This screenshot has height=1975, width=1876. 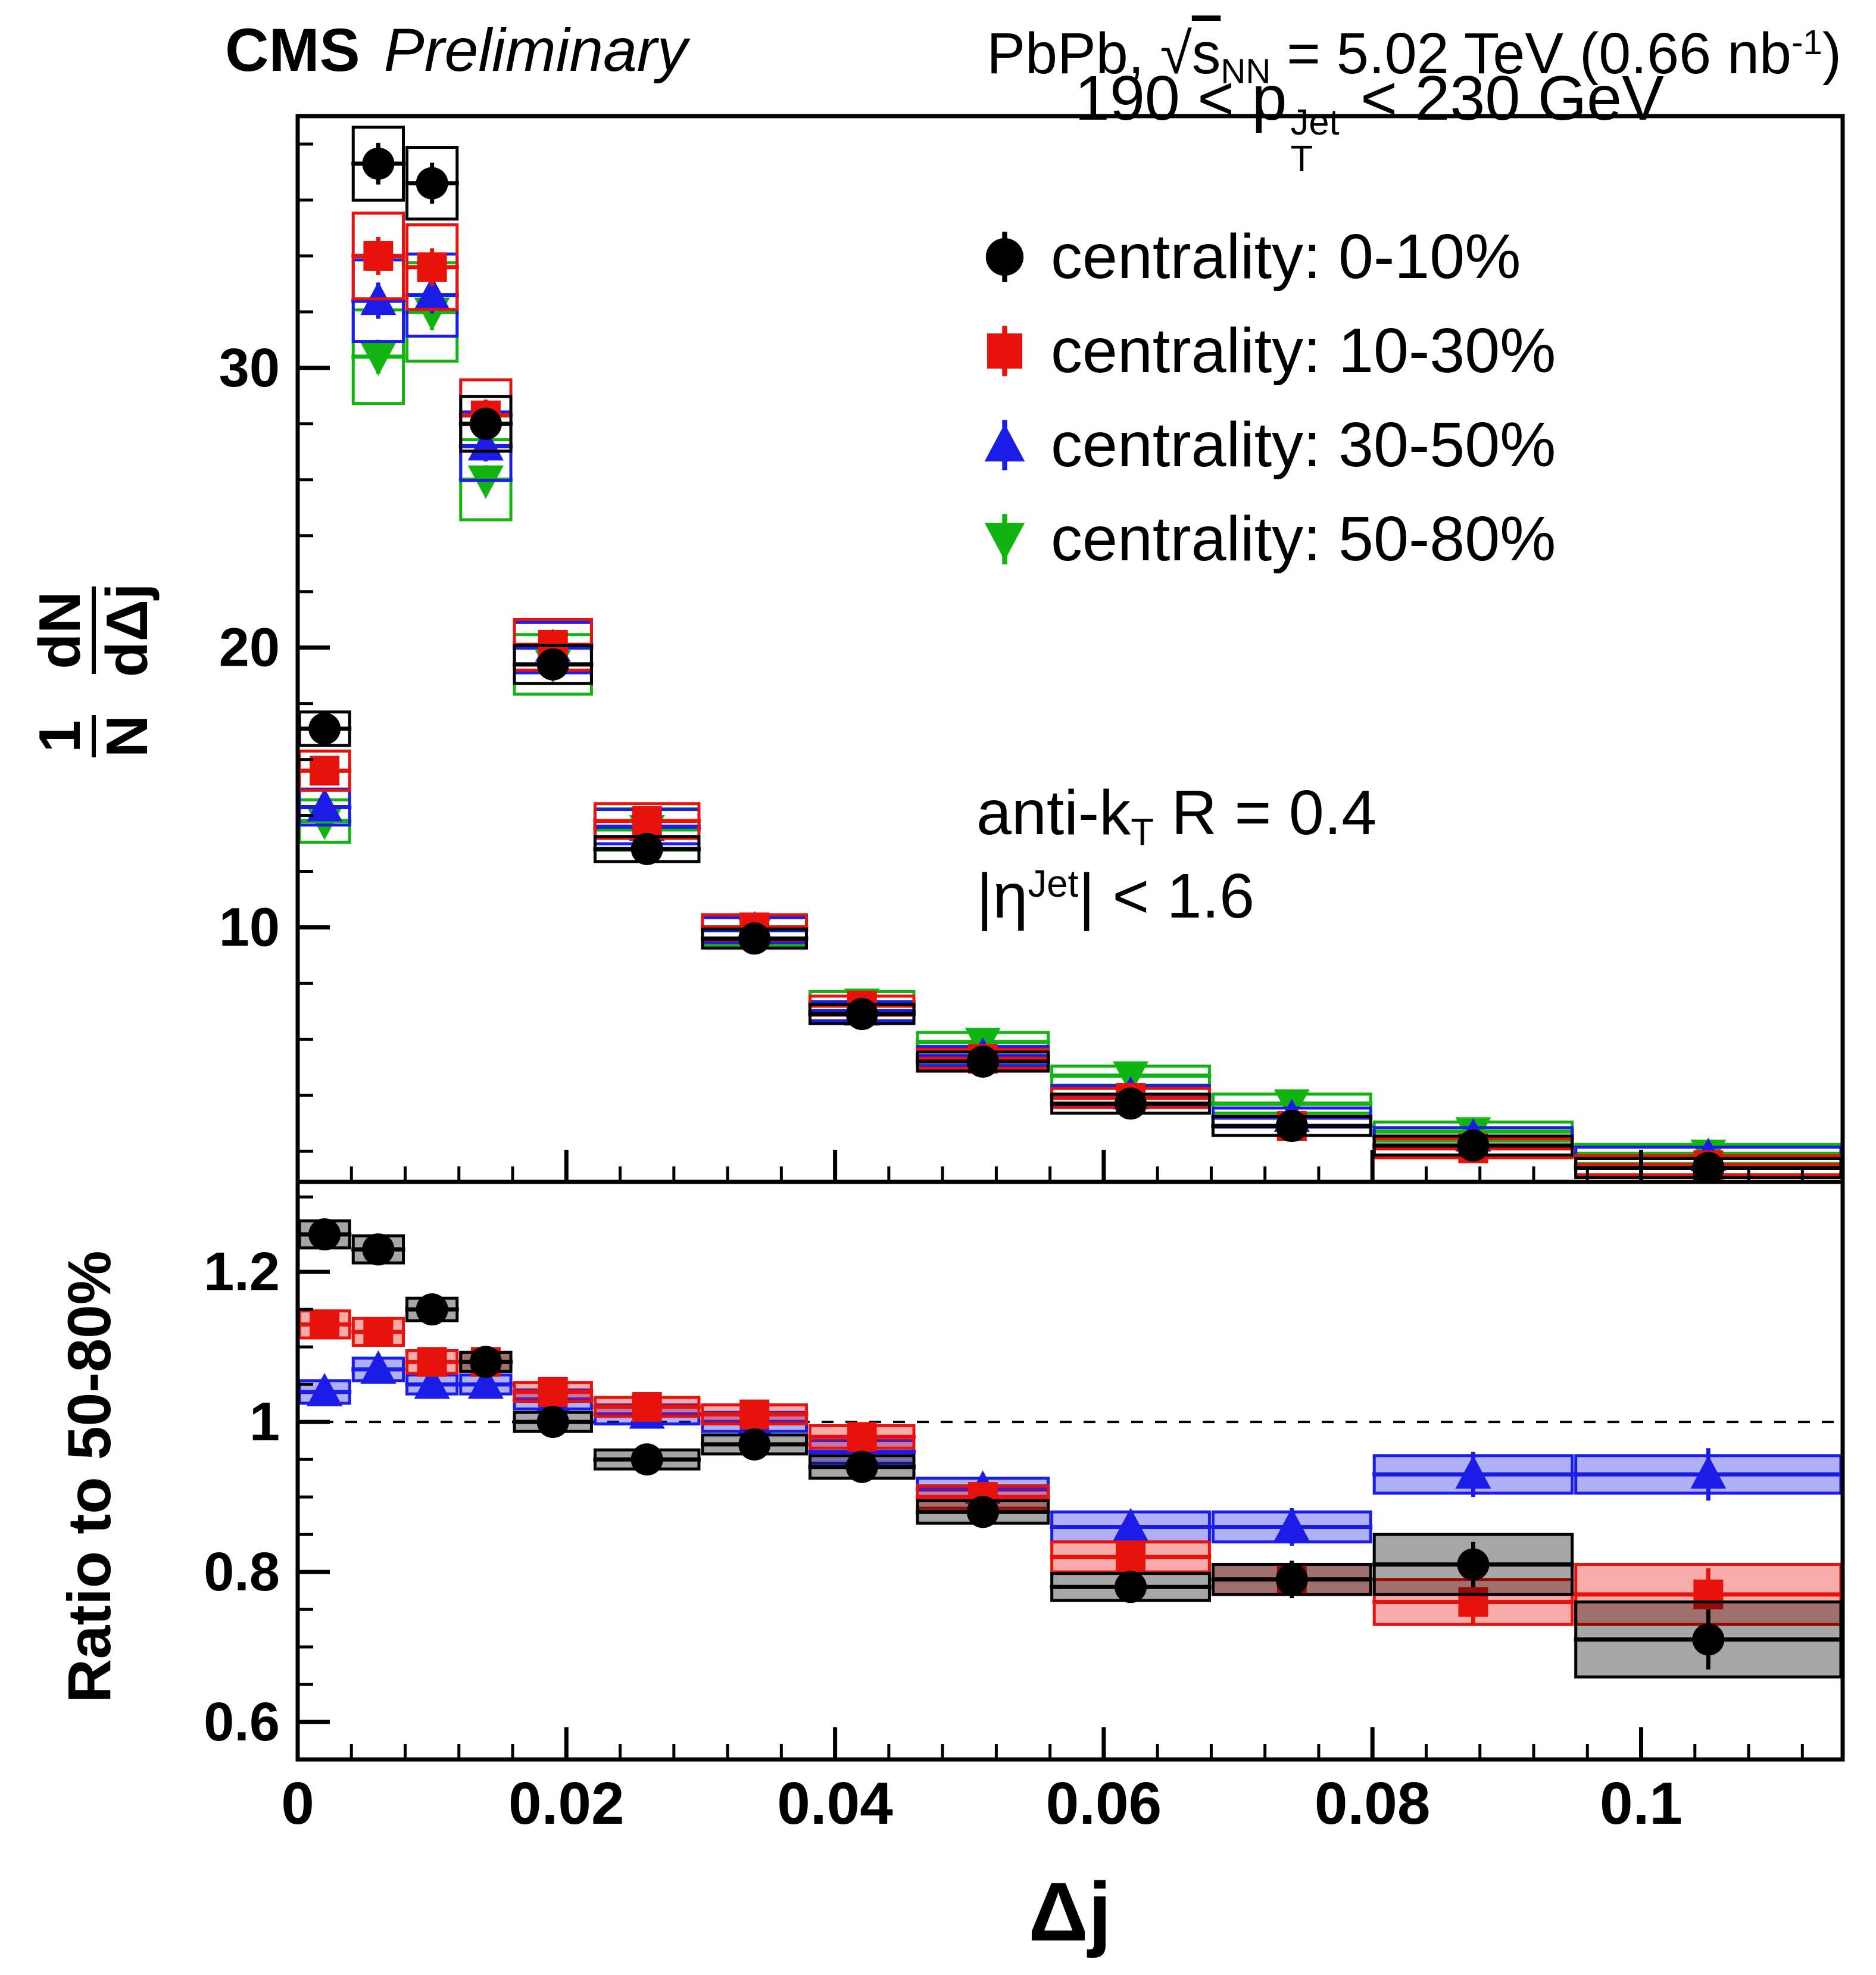 I want to click on fraction-numerator: 1, so click(x=61, y=736).